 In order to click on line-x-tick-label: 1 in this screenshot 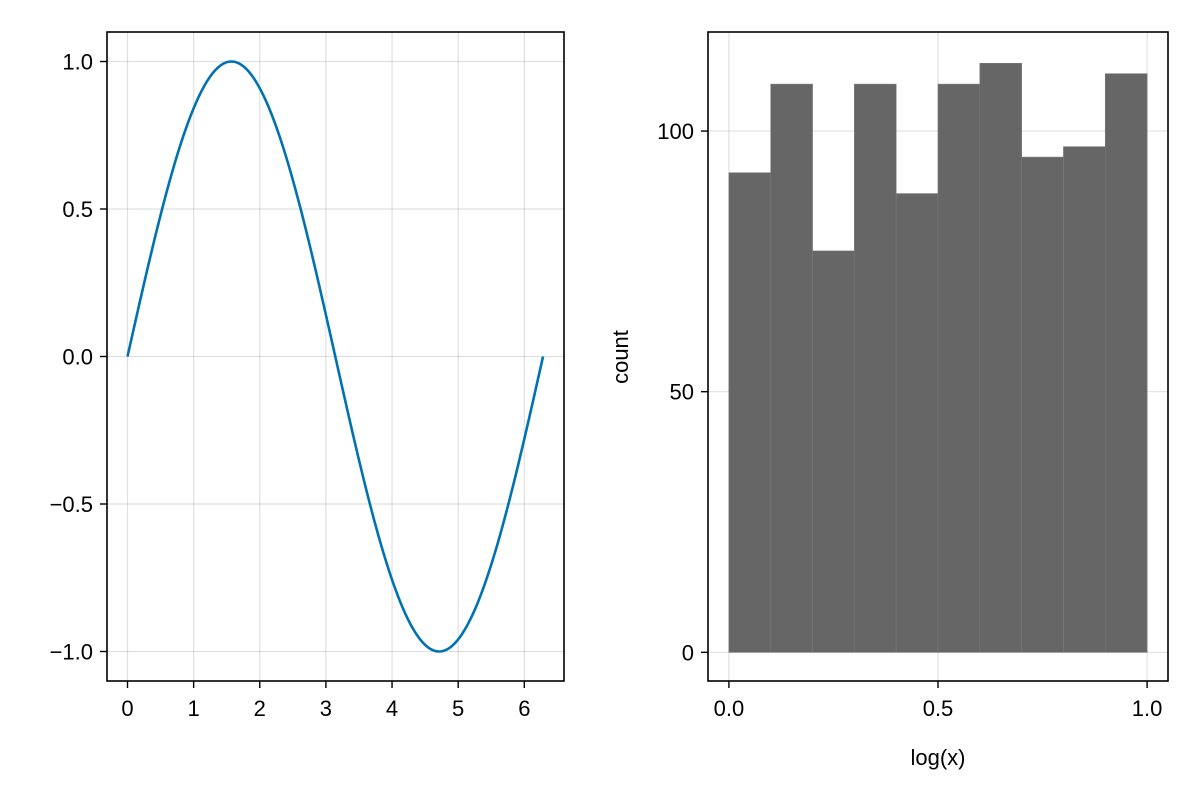, I will do `click(194, 708)`.